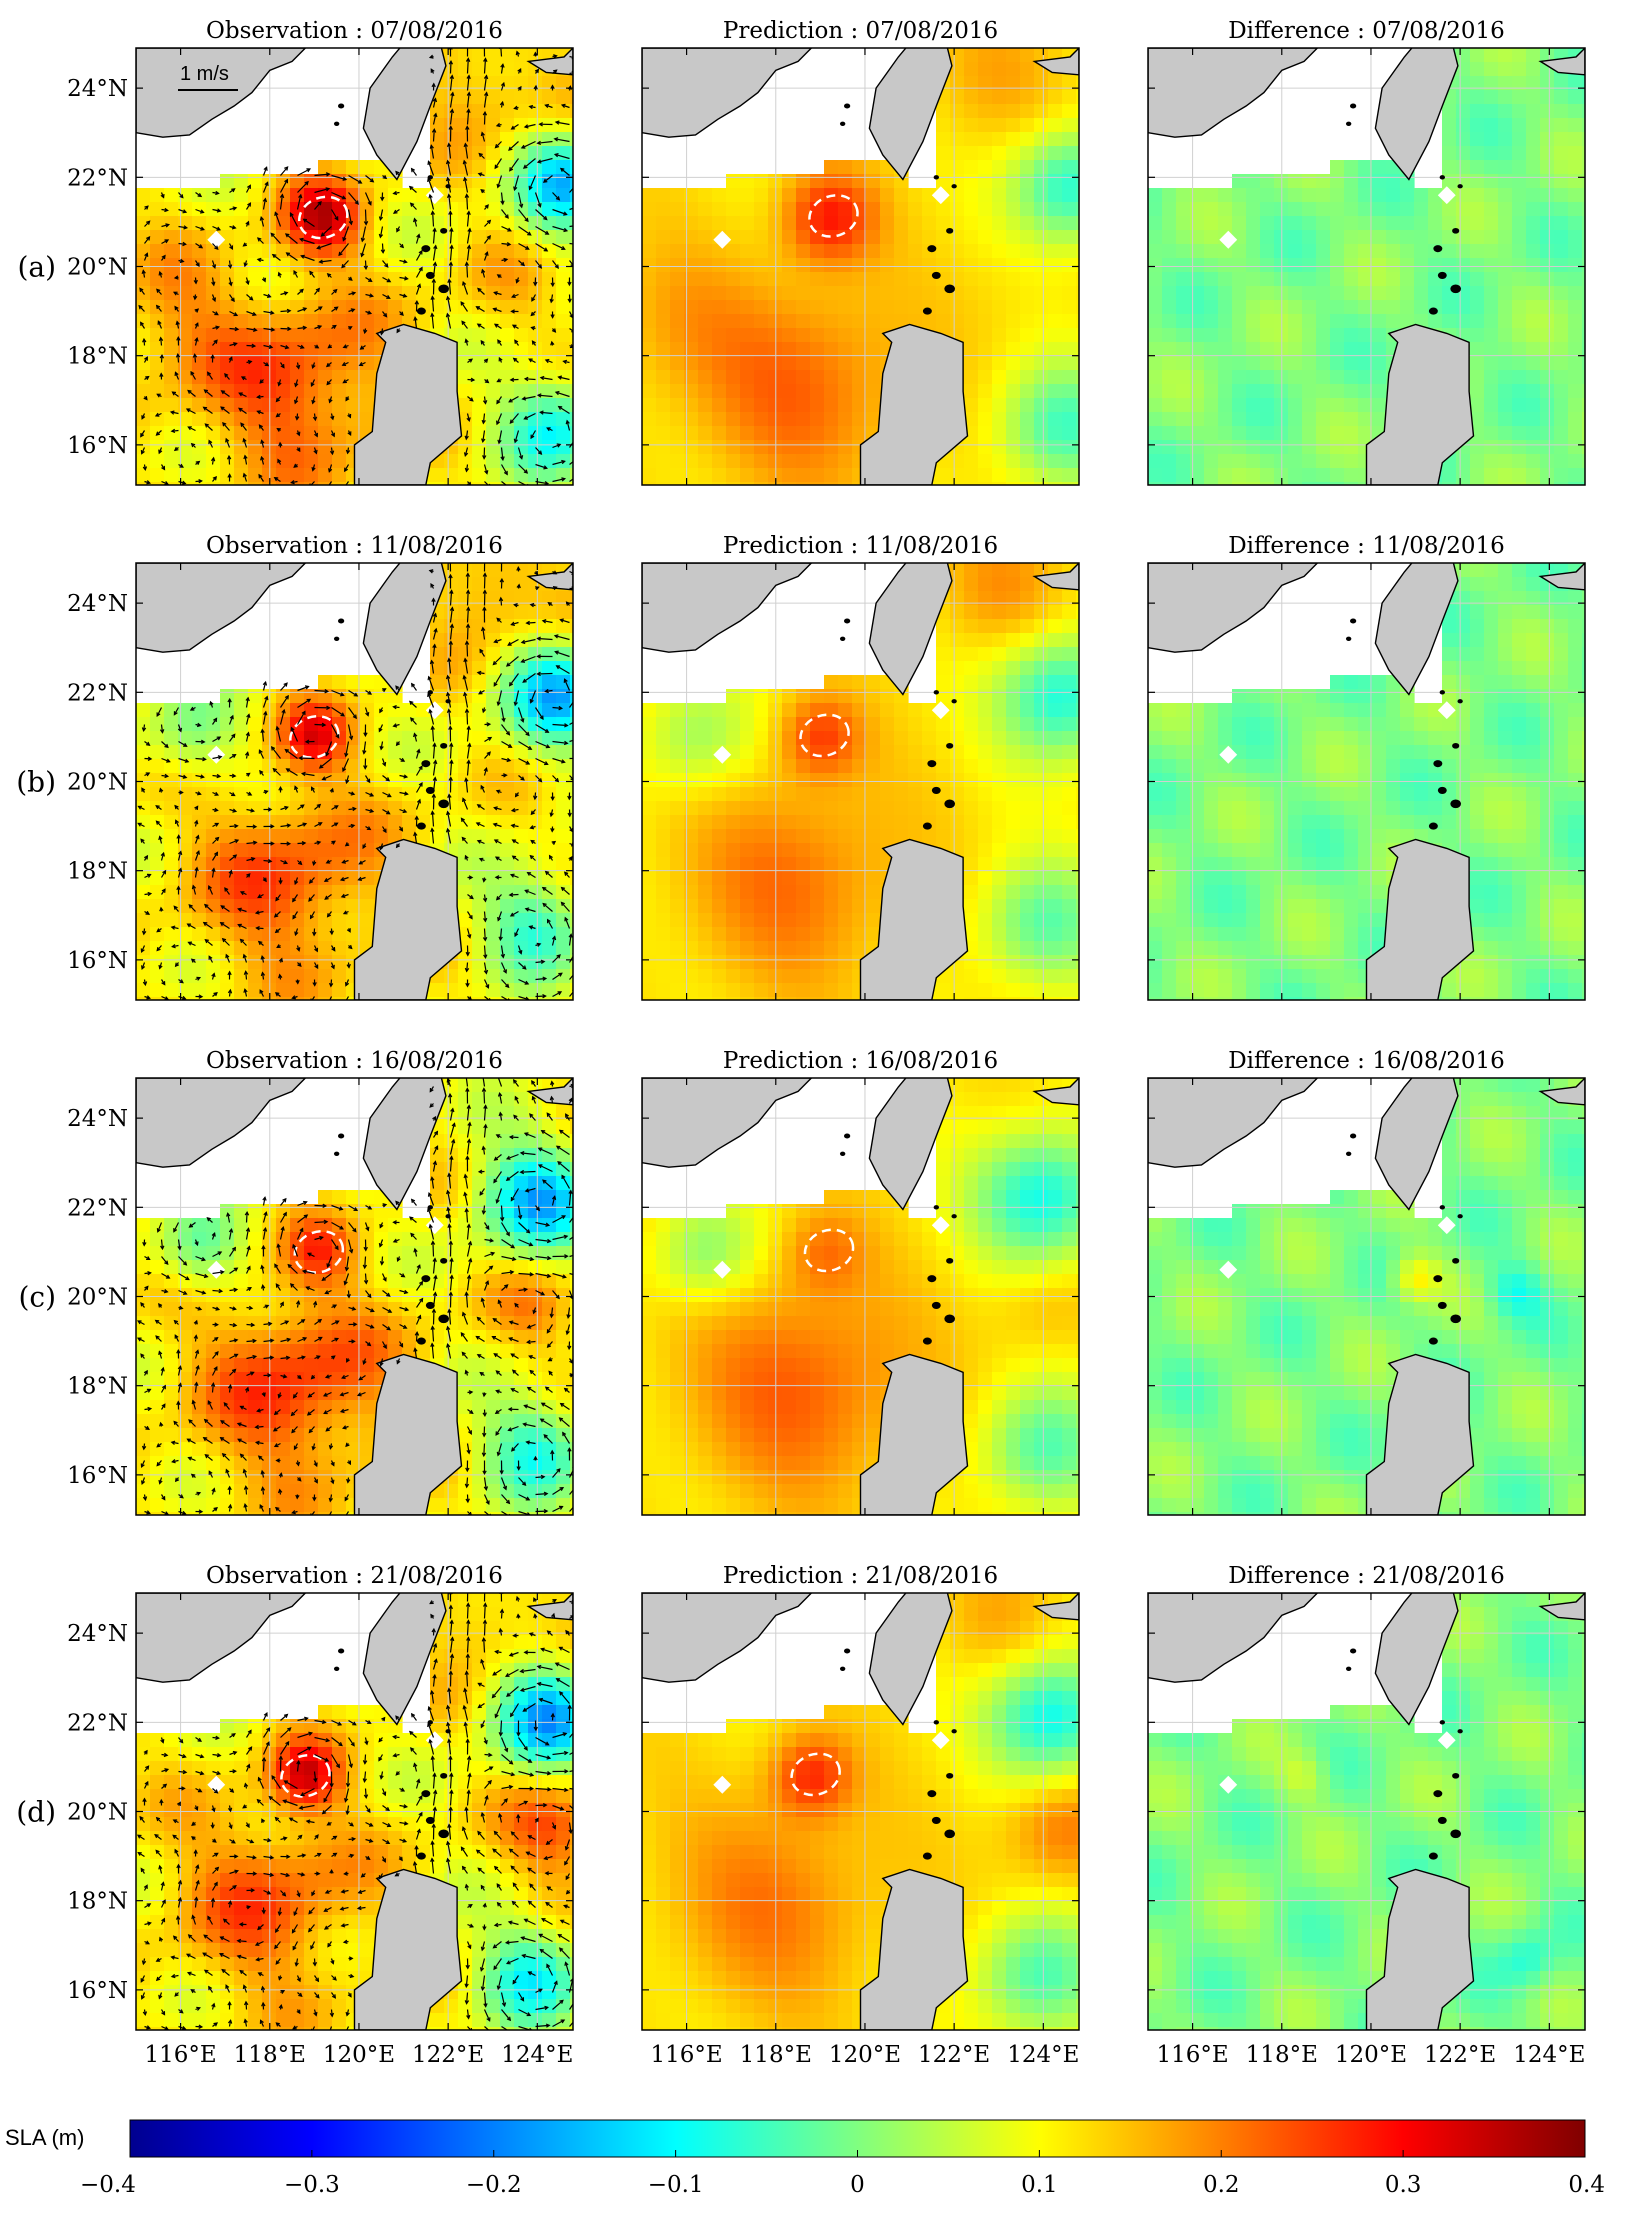  I want to click on lat-tick-label: 16°N, so click(97, 961).